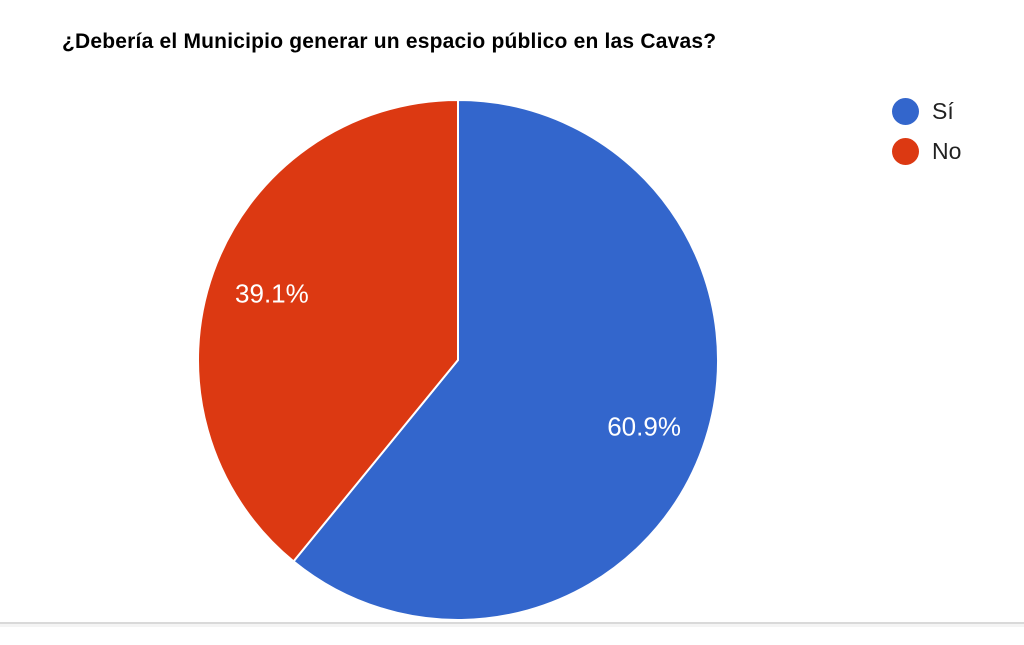 This screenshot has width=1024, height=645. What do you see at coordinates (644, 426) in the screenshot?
I see `pie-slice-label-si: 60.9%` at bounding box center [644, 426].